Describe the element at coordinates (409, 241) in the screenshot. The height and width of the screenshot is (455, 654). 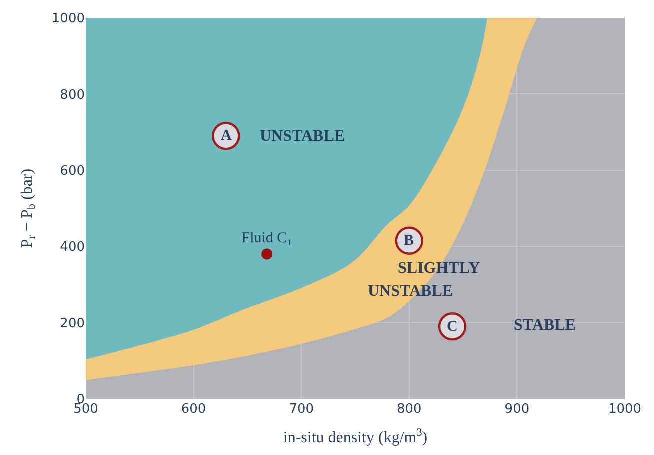
I see `annotation: B` at that location.